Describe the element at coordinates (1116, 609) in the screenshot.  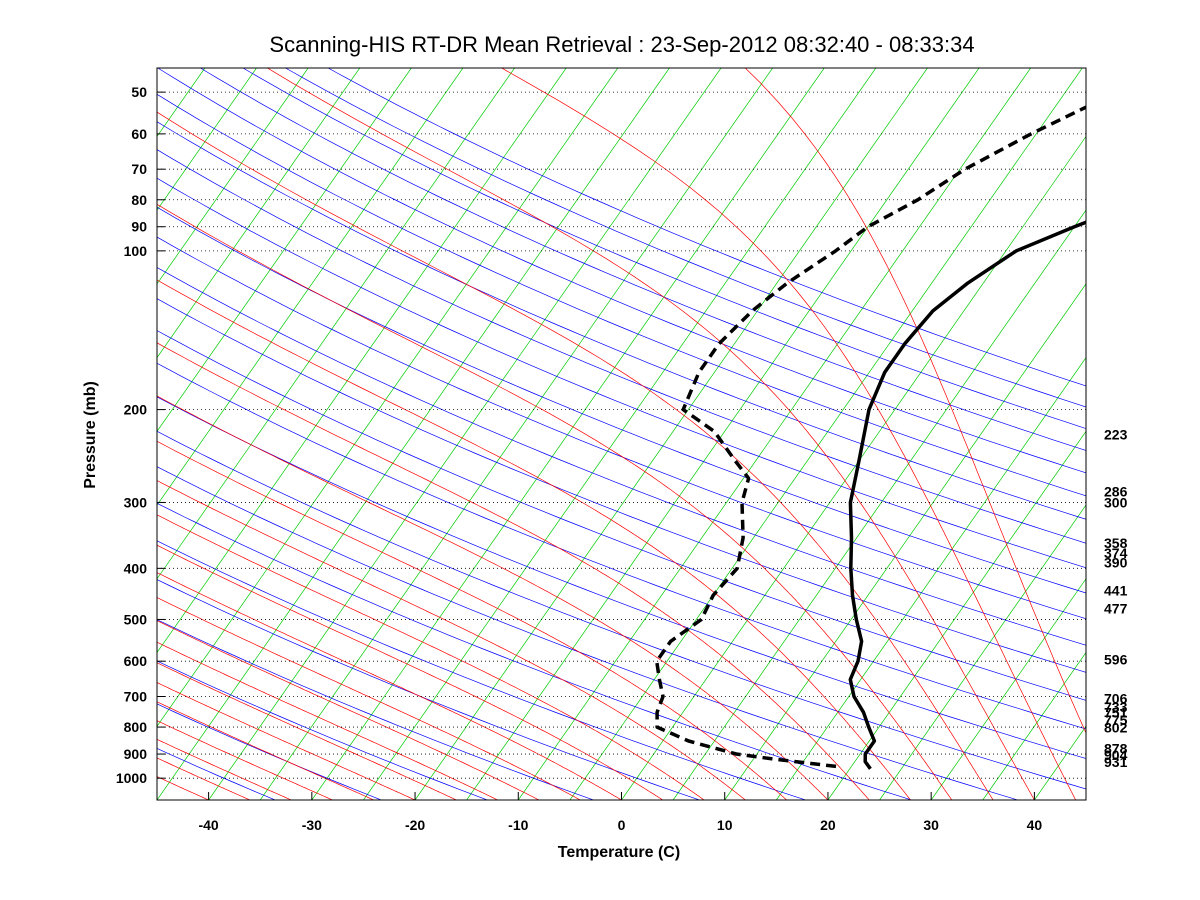
I see `right-side-label: 477` at that location.